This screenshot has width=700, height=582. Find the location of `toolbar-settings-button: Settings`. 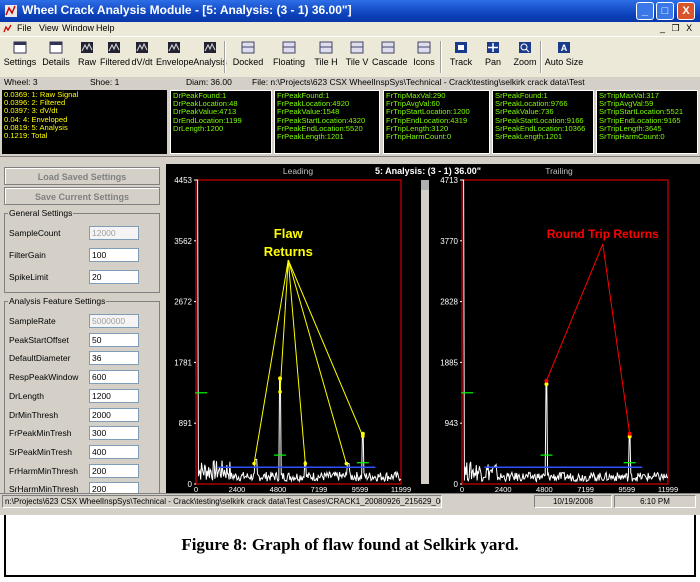

toolbar-settings-button: Settings is located at coordinates (20, 57).